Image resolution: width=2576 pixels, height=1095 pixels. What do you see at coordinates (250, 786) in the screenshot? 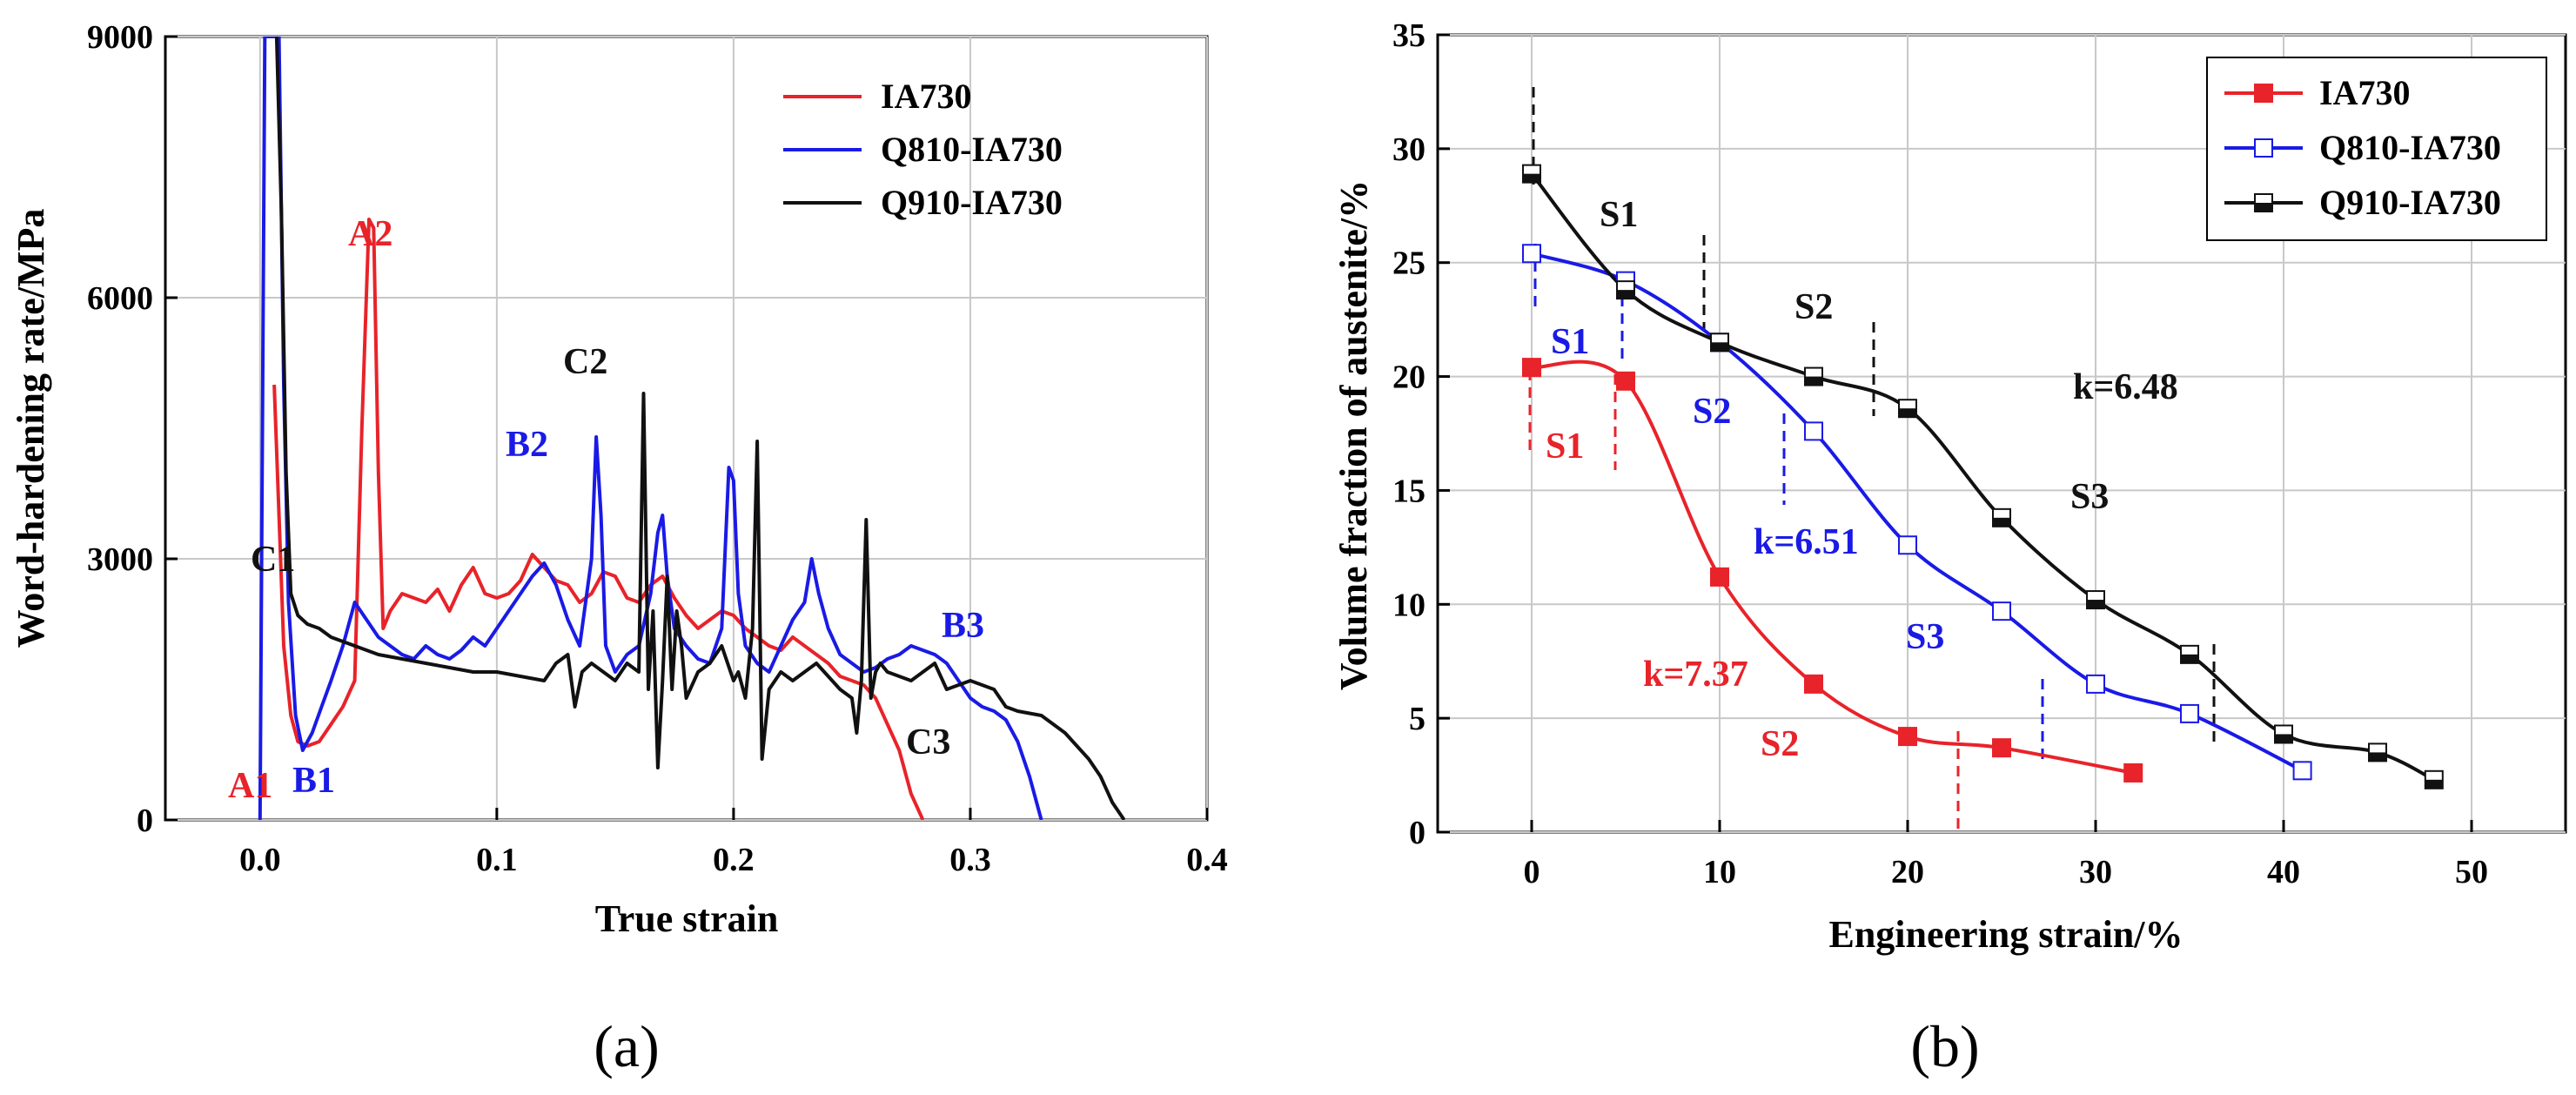
I see `annotation-a1: A1` at bounding box center [250, 786].